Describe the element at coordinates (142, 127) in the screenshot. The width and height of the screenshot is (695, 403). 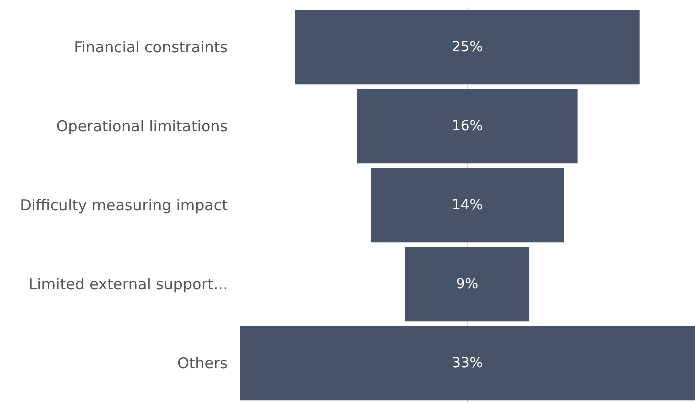
I see `category-label: Operational limitations` at that location.